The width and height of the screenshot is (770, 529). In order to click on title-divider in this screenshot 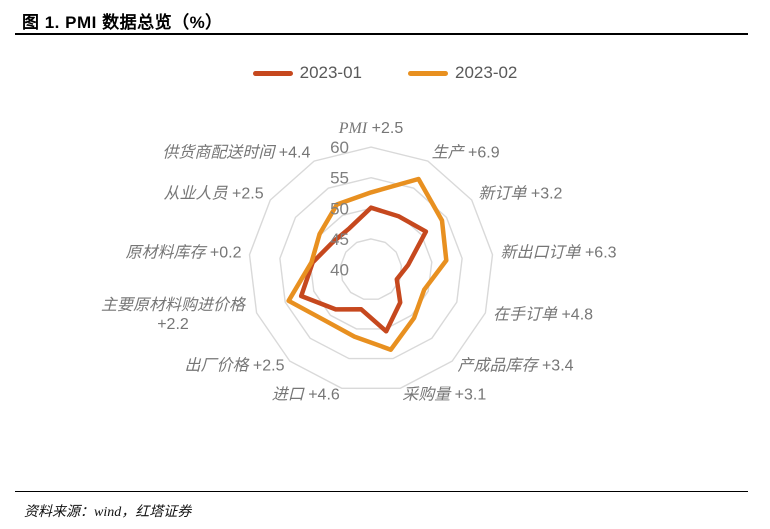, I will do `click(381, 34)`.